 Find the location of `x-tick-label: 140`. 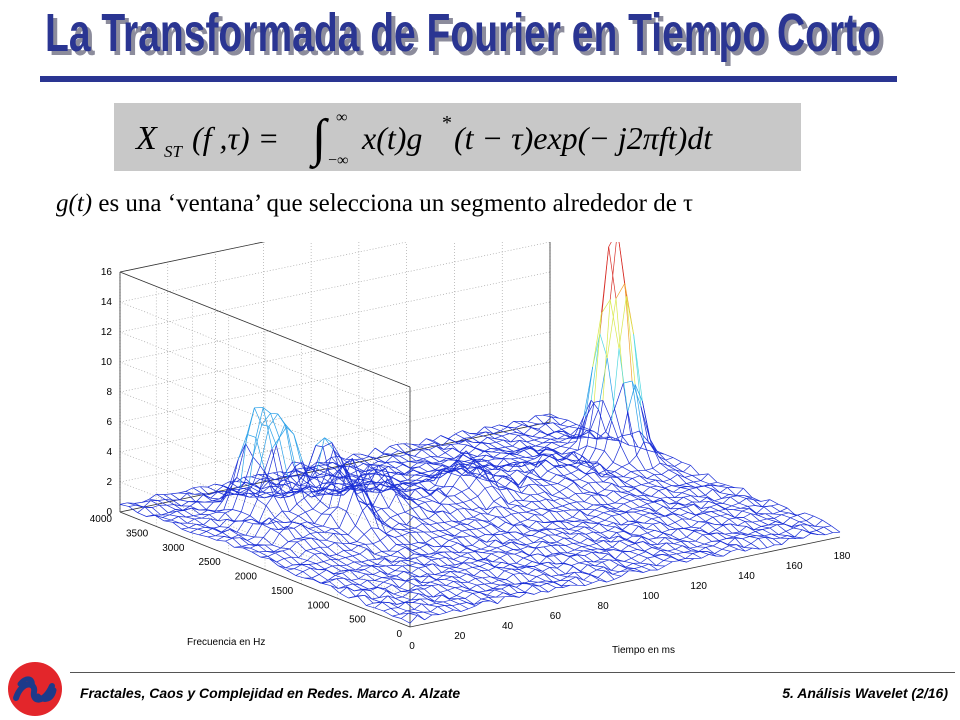

x-tick-label: 140 is located at coordinates (746, 576).